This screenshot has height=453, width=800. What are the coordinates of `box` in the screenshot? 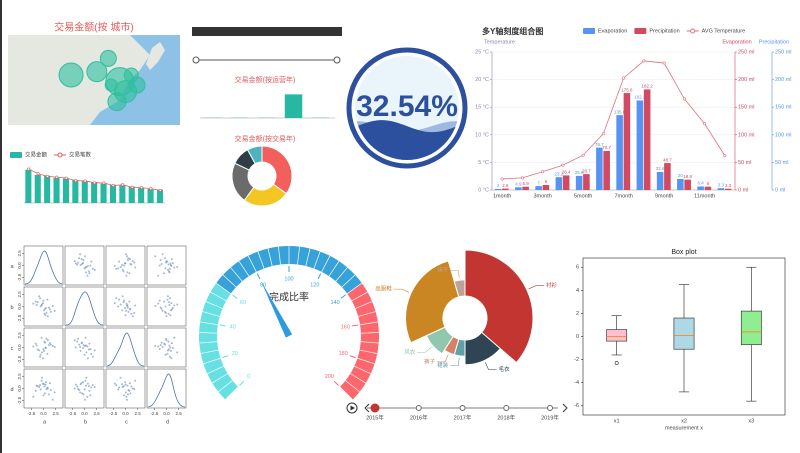 It's located at (751, 327).